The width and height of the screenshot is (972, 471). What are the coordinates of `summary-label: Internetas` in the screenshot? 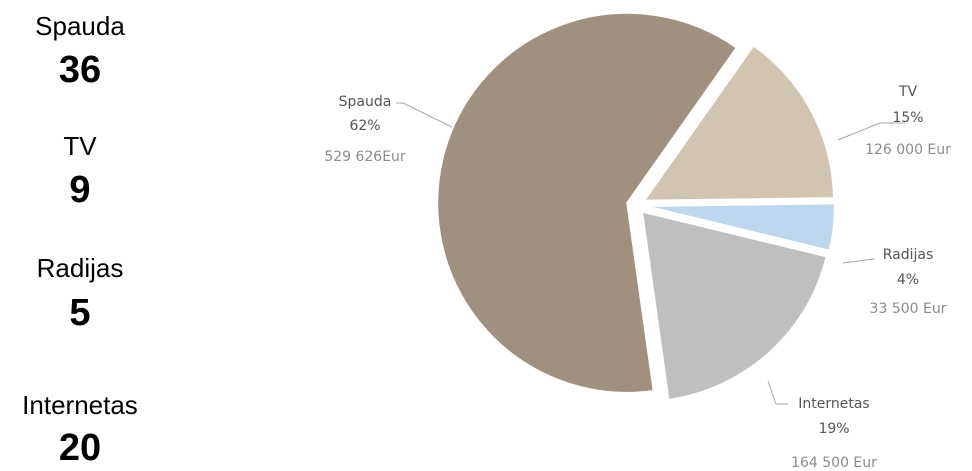 It's located at (80, 405).